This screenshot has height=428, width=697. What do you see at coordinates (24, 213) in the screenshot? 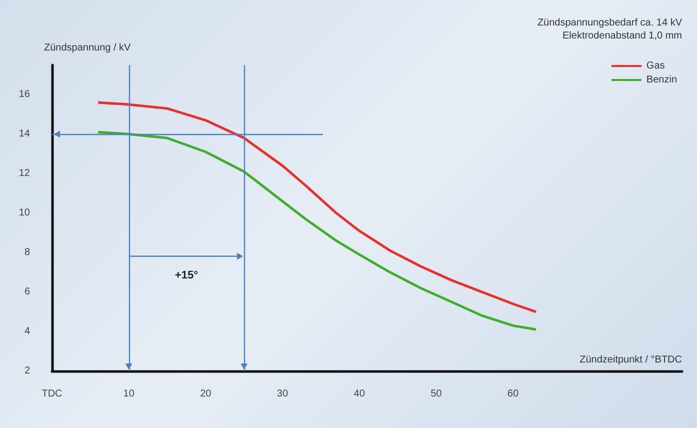
I see `y-tick-label: 10` at bounding box center [24, 213].